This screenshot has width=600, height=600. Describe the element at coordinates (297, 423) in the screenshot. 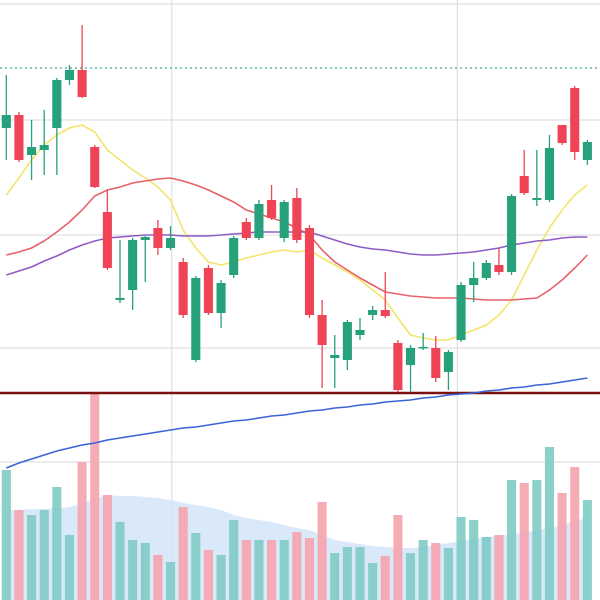

I see `moving-average-line` at that location.